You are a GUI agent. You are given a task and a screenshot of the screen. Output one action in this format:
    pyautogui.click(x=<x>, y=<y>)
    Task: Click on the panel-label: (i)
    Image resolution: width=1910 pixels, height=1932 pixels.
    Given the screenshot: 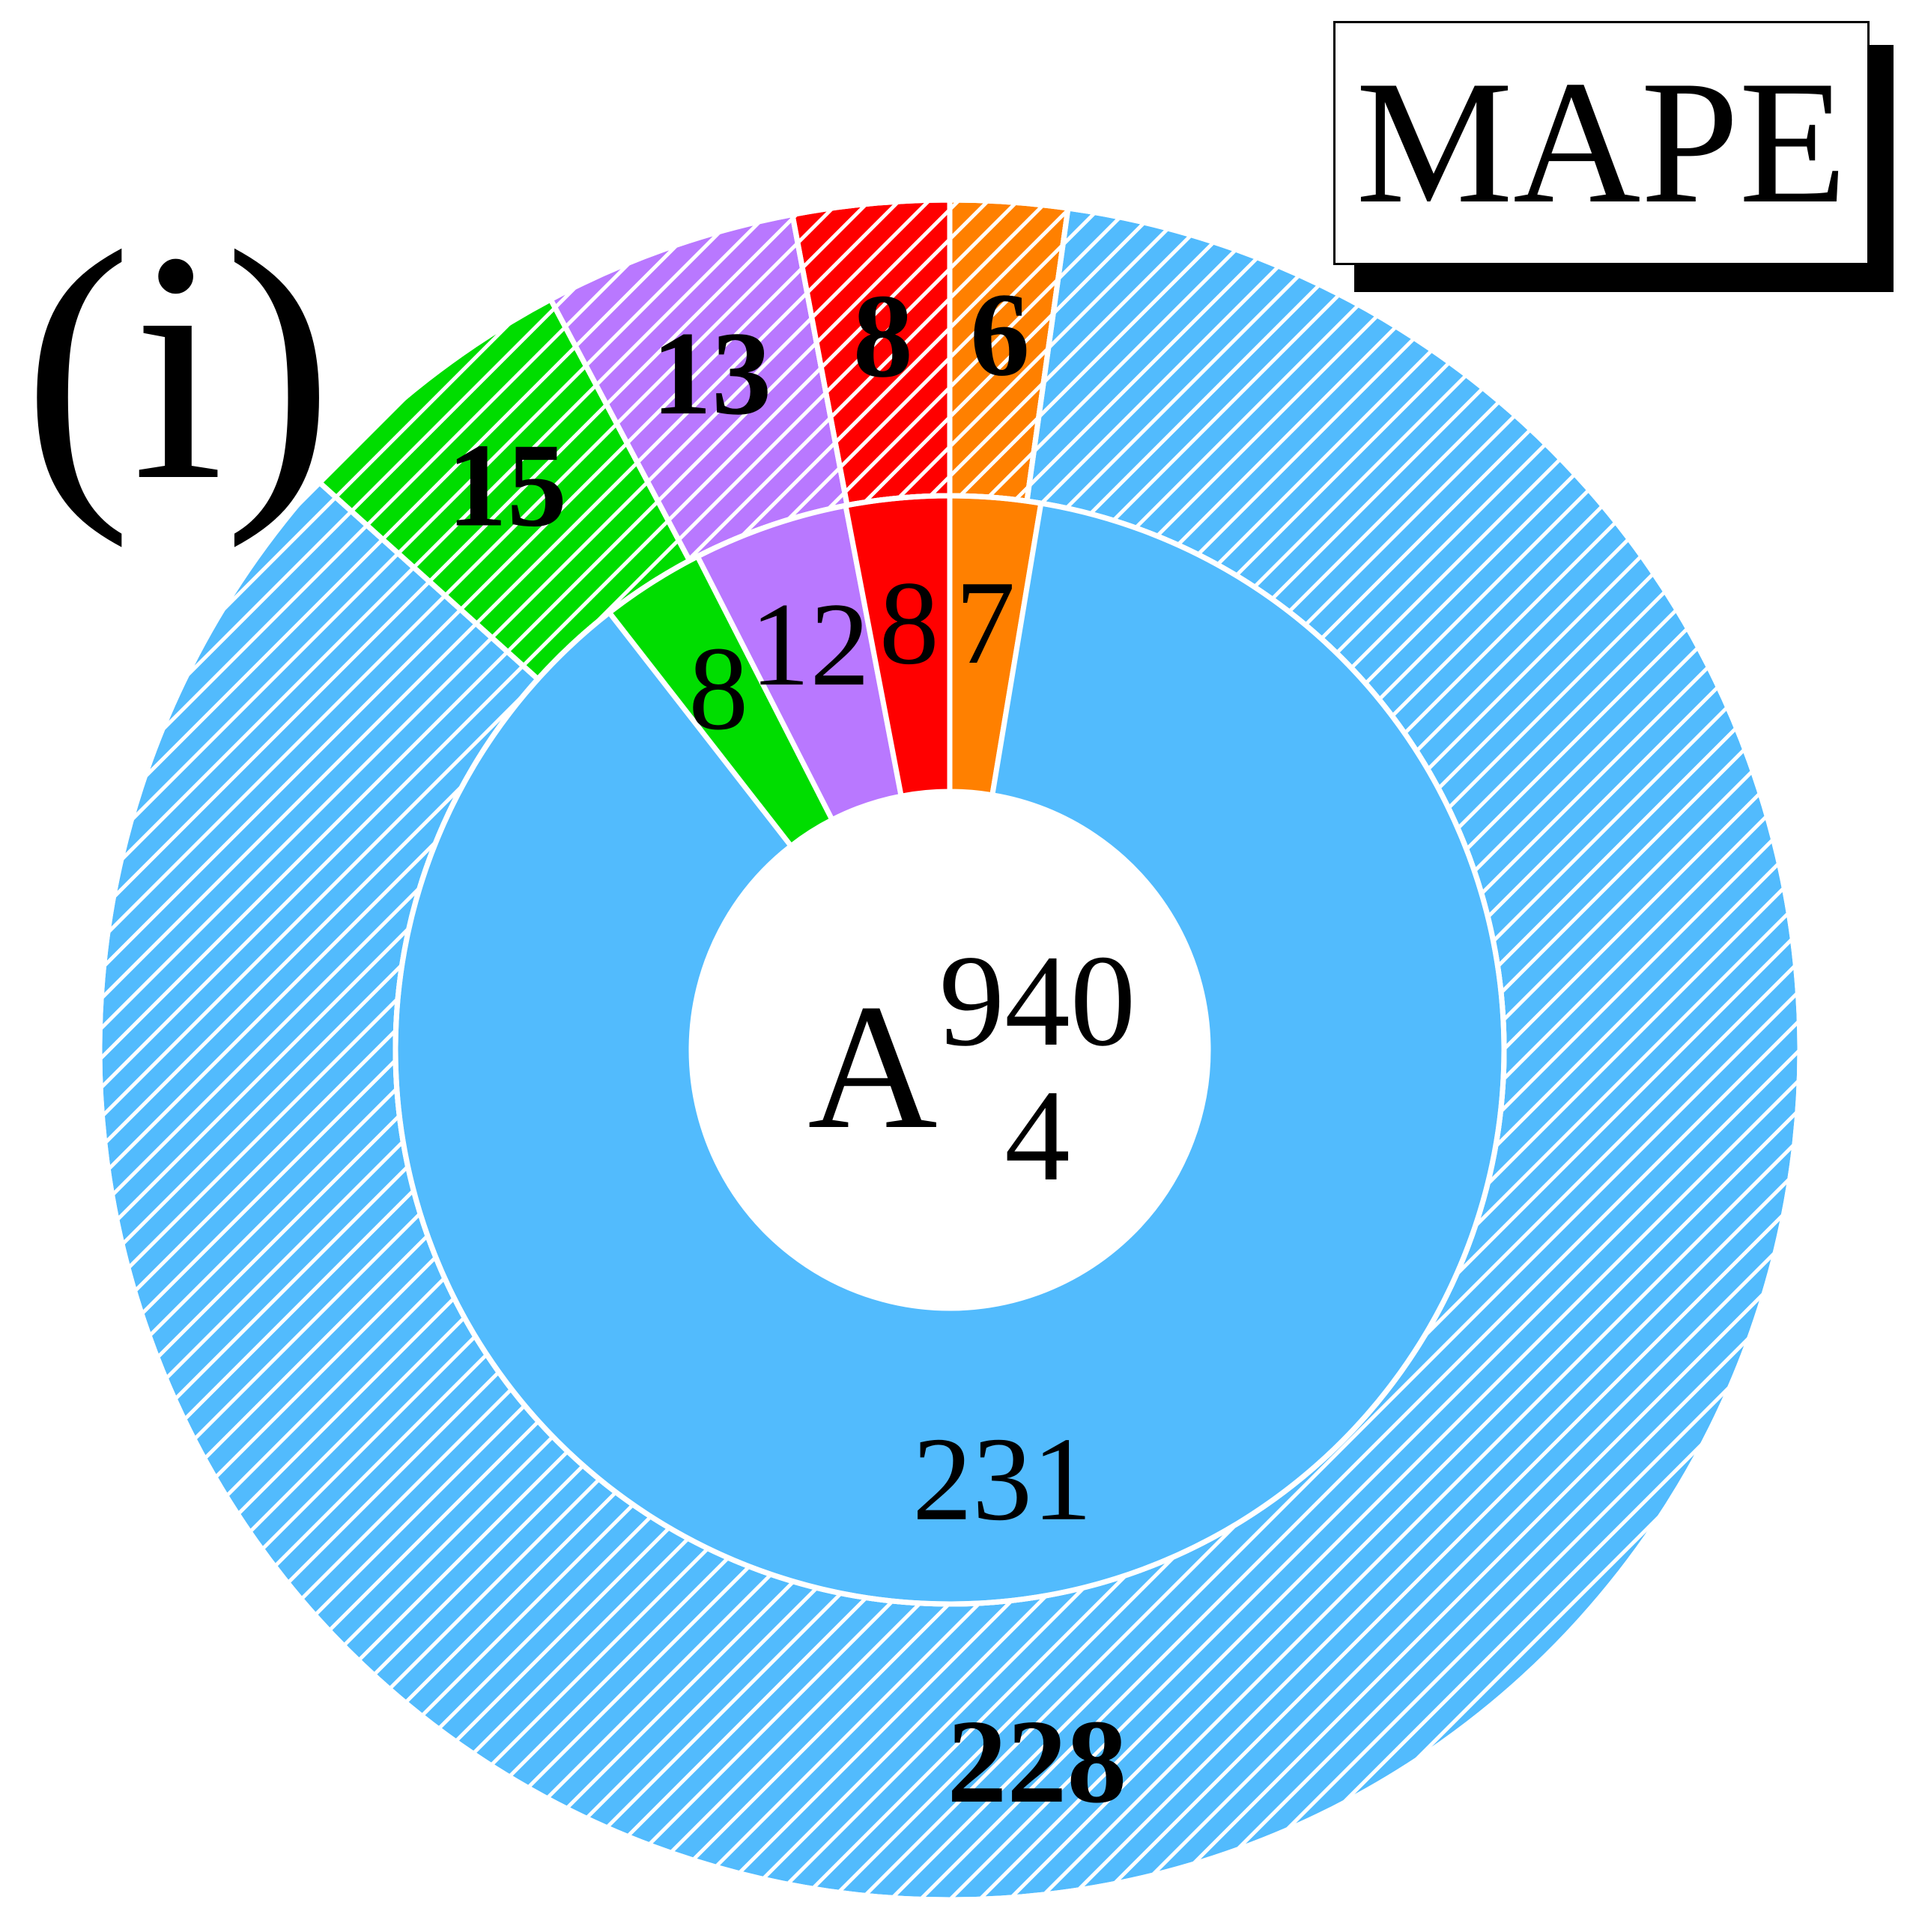 What is the action you would take?
    pyautogui.click(x=178, y=366)
    